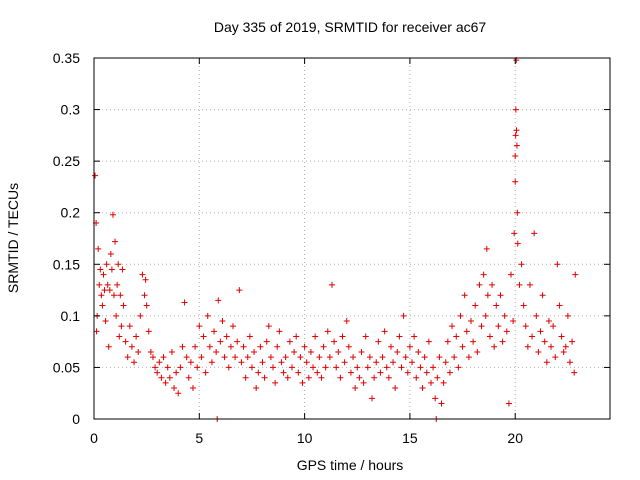 The width and height of the screenshot is (640, 480). I want to click on x-tick-label: 15, so click(410, 438).